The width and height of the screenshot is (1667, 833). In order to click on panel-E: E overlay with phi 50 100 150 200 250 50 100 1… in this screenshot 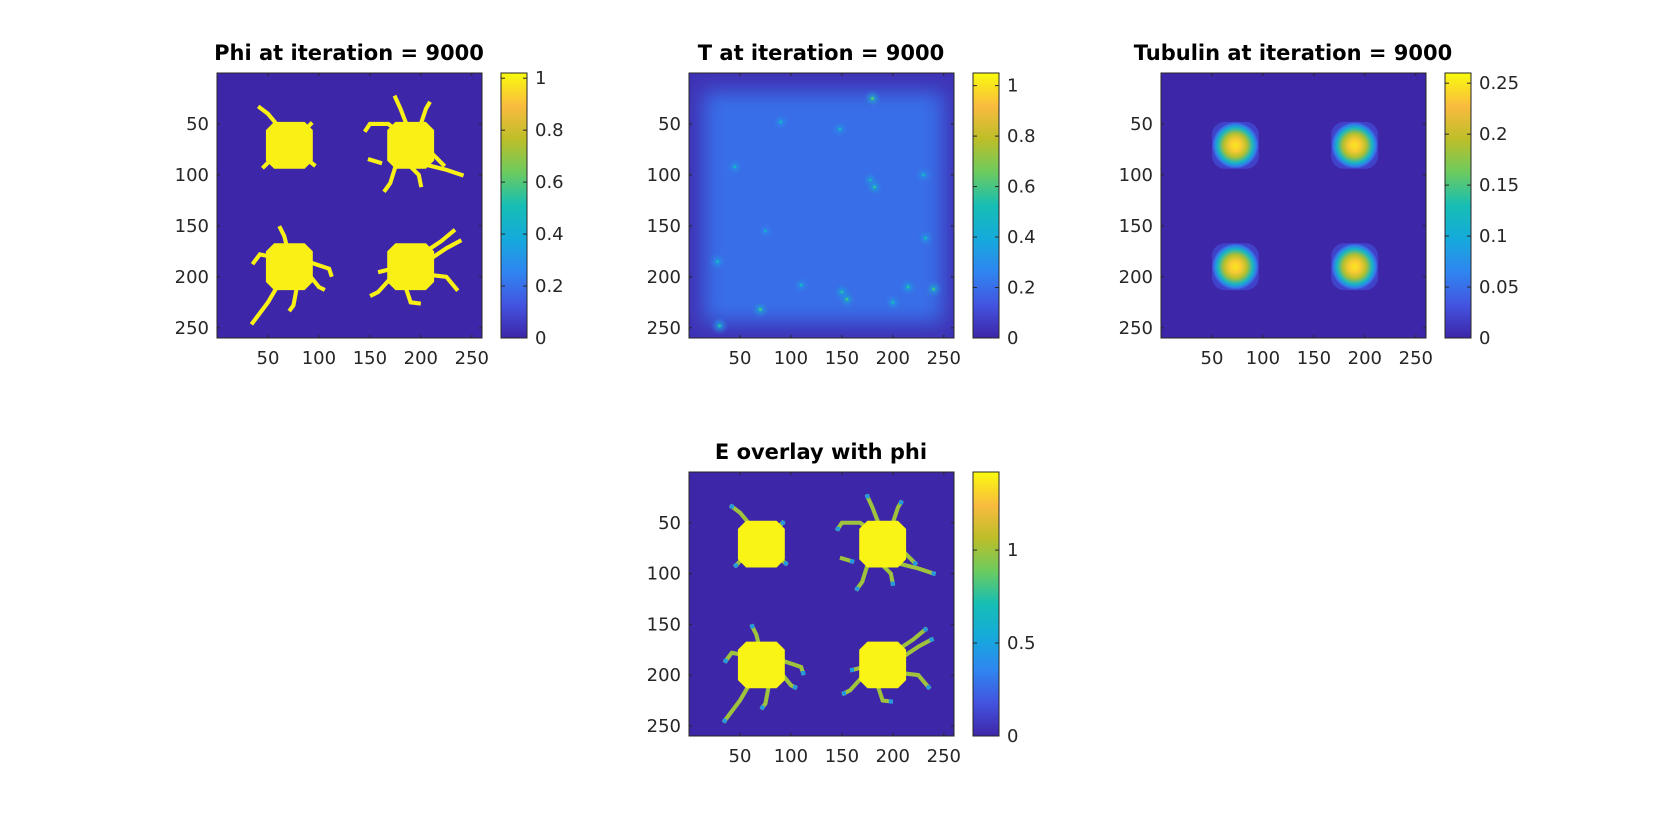, I will do `click(841, 603)`.